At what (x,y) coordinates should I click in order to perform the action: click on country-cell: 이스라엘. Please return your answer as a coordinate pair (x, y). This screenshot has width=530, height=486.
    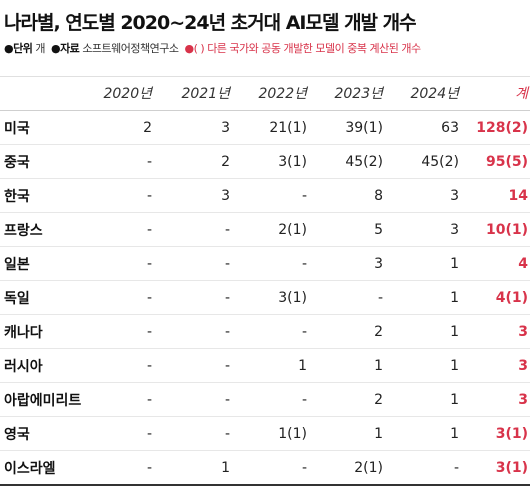
    Looking at the image, I should click on (46, 468).